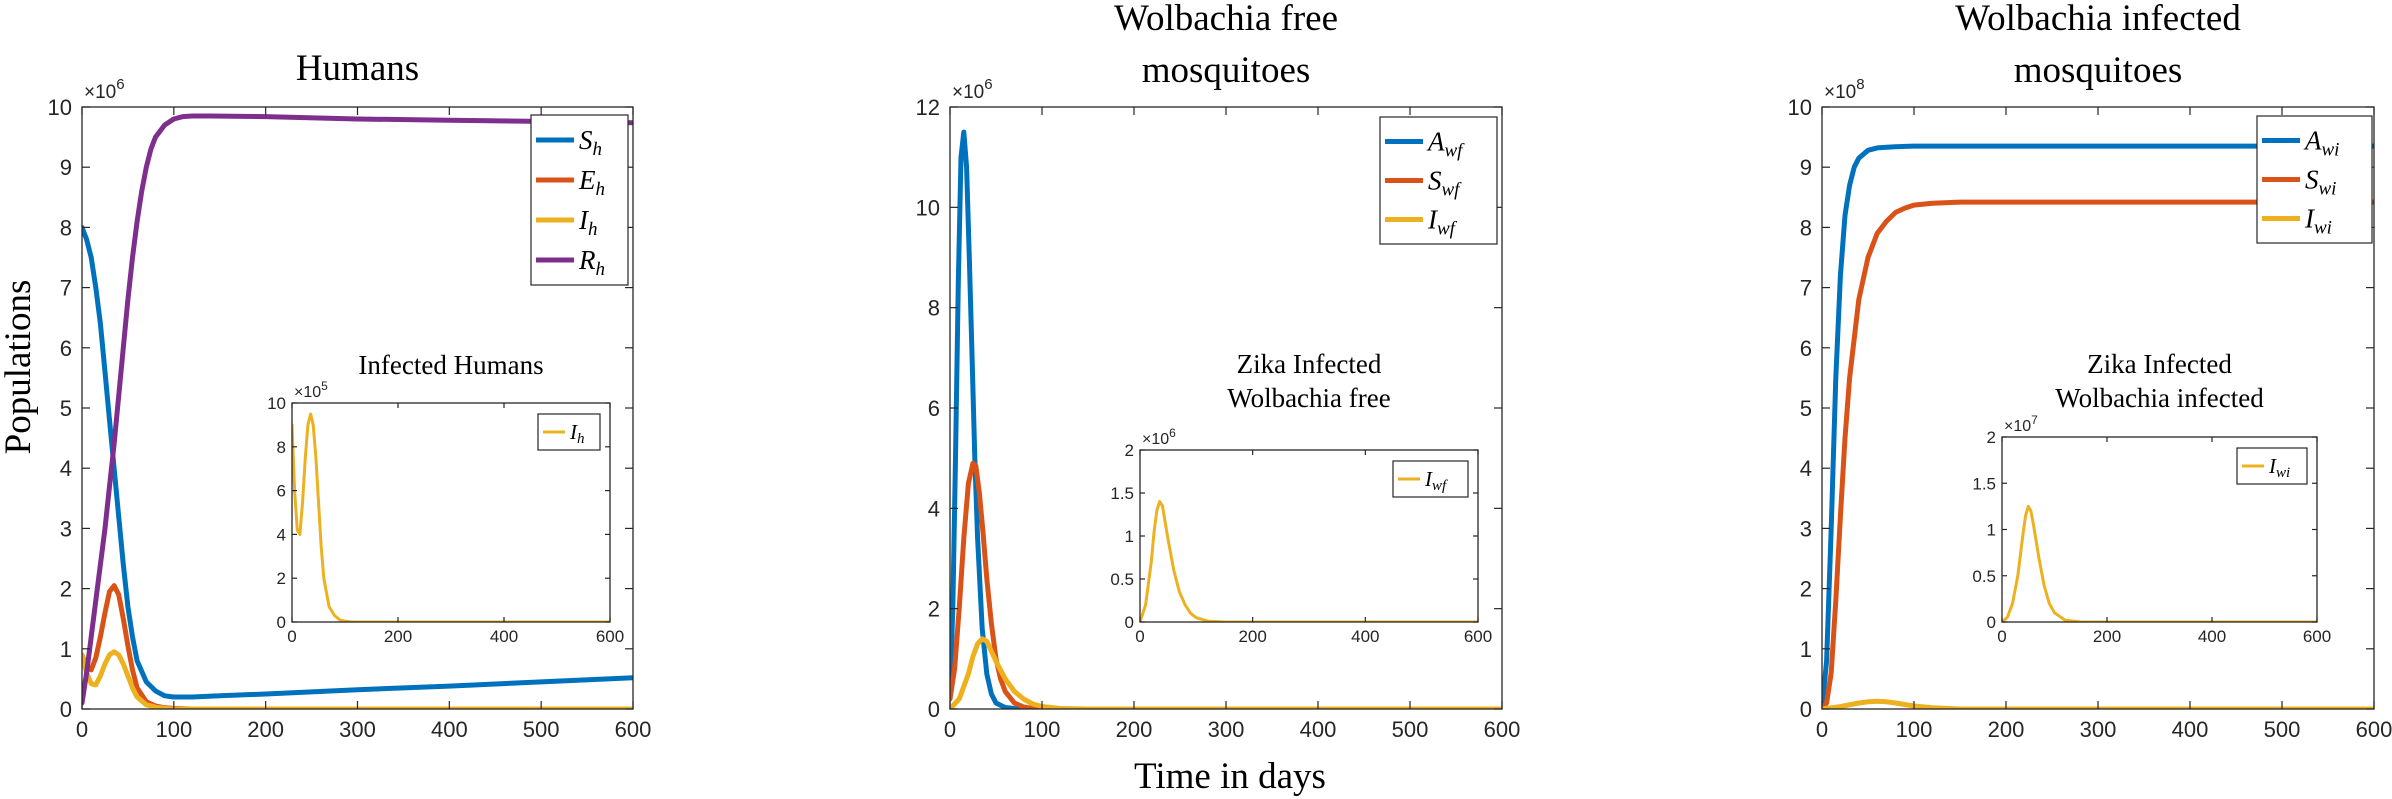 The width and height of the screenshot is (2392, 799). I want to click on inset-title-line: Zika Infected, so click(2159, 364).